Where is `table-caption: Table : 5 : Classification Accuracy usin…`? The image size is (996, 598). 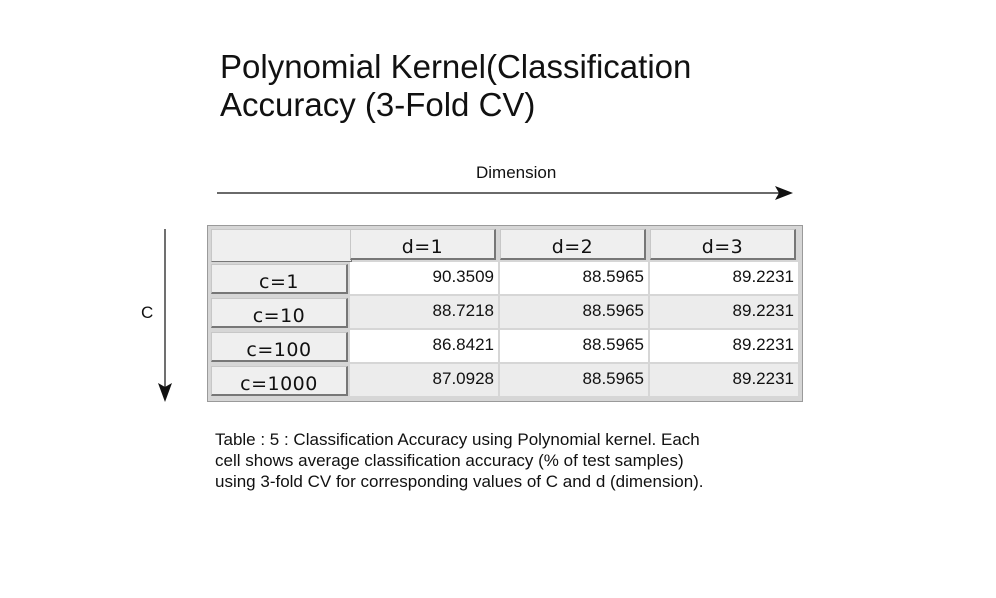
table-caption: Table : 5 : Classification Accuracy usin… is located at coordinates (515, 460).